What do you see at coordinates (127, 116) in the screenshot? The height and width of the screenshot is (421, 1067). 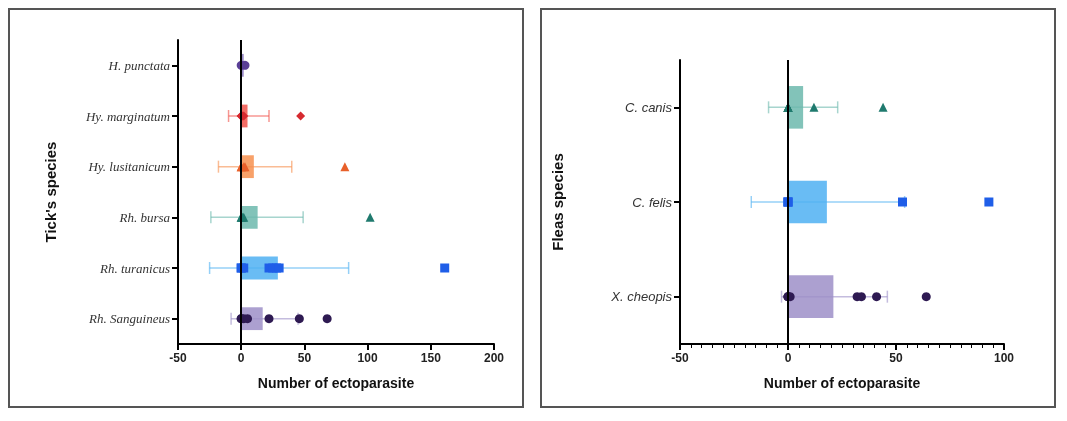 I see `y-tick-label: Hy. marginatum` at bounding box center [127, 116].